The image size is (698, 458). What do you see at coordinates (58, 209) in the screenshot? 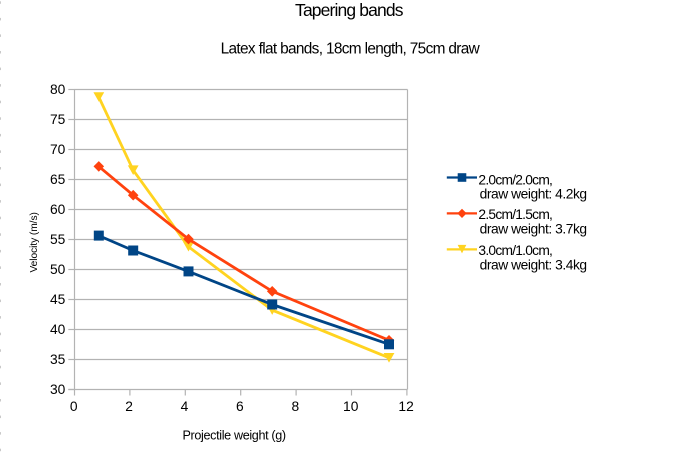
I see `svg-text: 60` at bounding box center [58, 209].